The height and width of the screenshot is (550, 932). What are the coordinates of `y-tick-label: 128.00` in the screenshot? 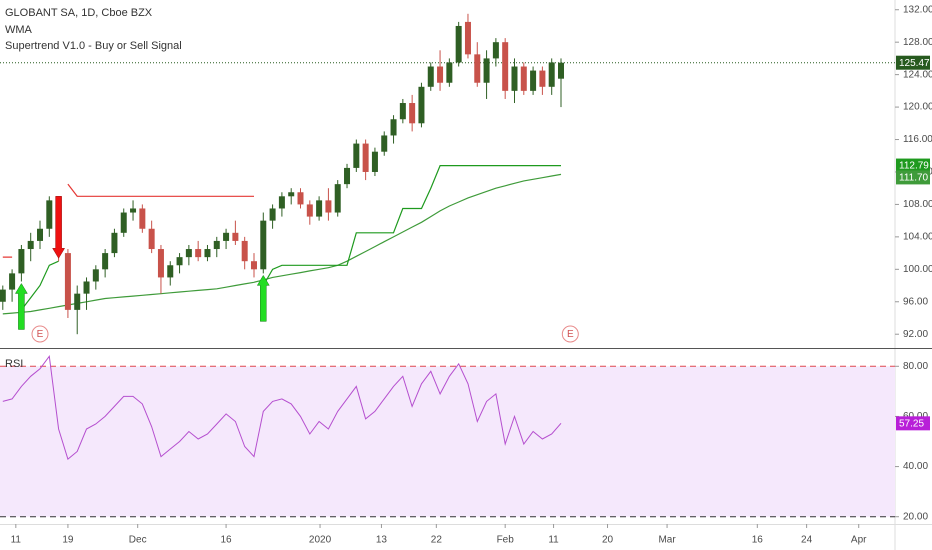 It's located at (917, 42).